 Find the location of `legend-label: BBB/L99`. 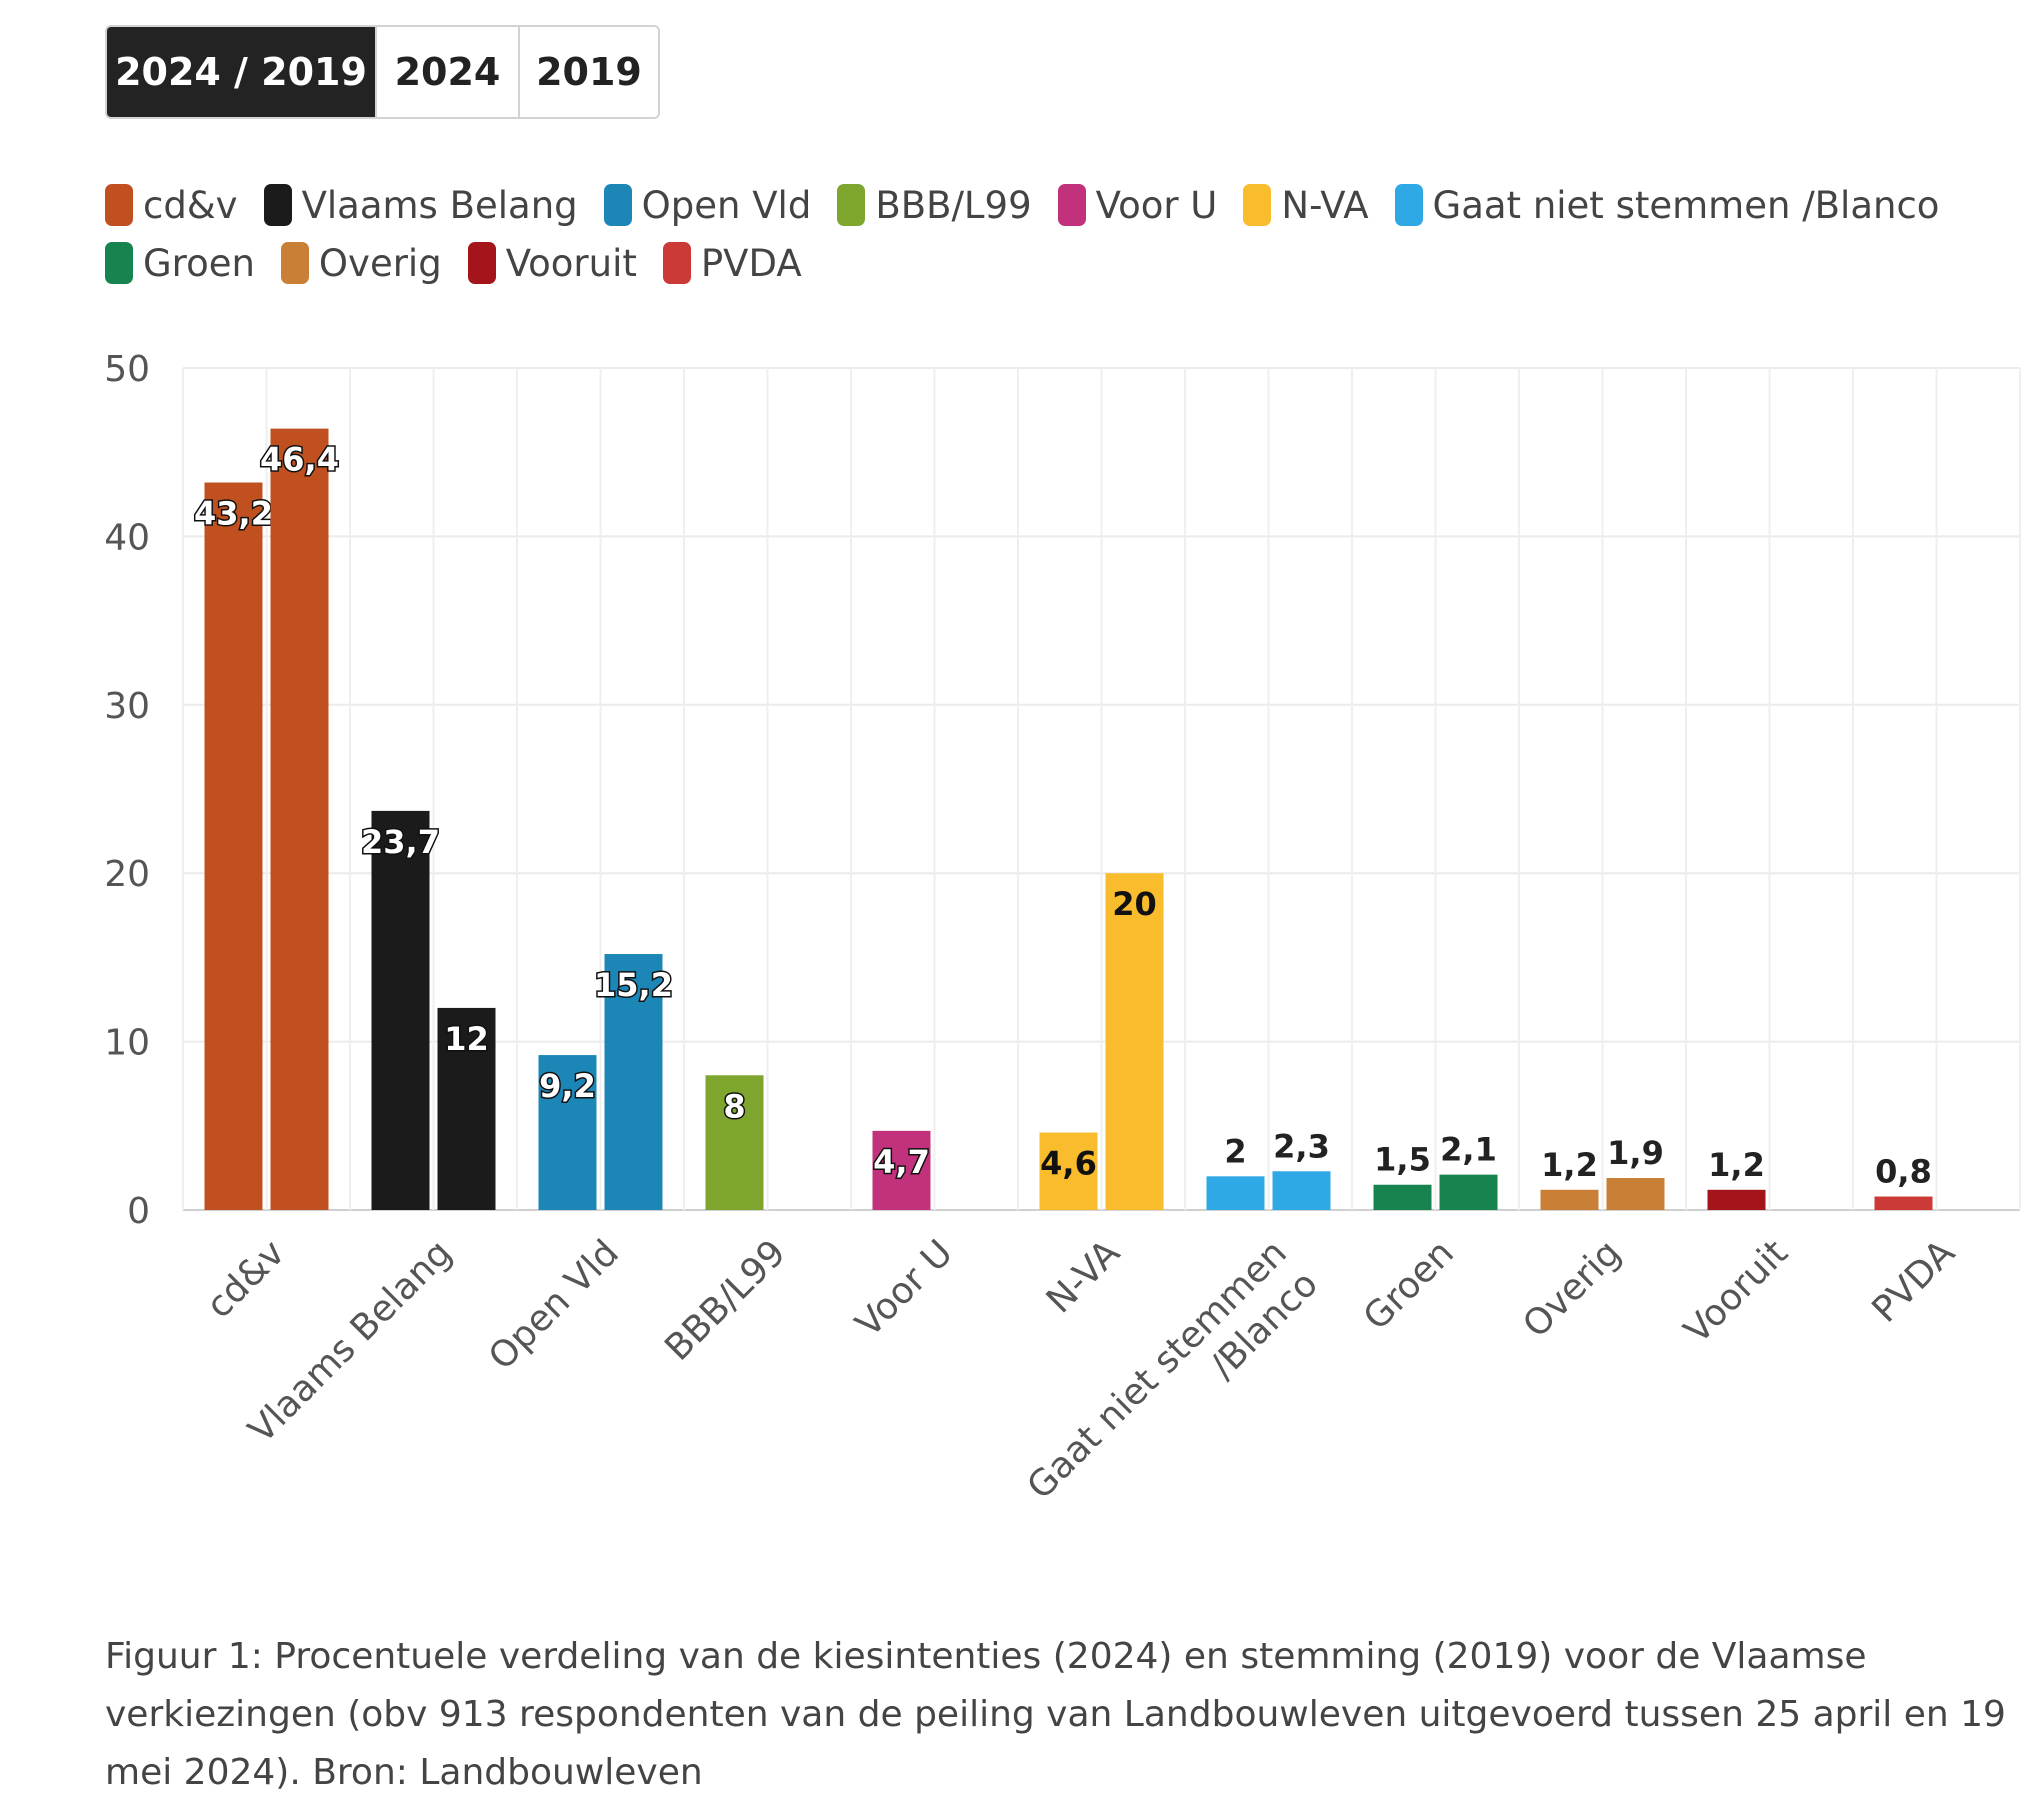

legend-label: BBB/L99 is located at coordinates (953, 205).